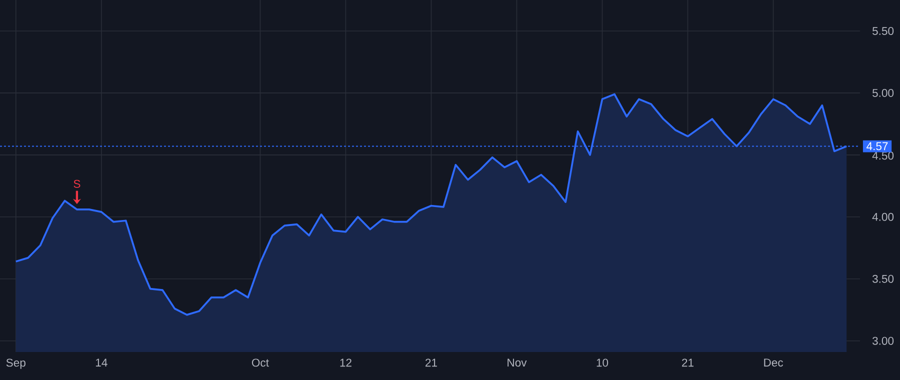 The height and width of the screenshot is (380, 900). Describe the element at coordinates (346, 362) in the screenshot. I see `x-tick-label: 12` at that location.